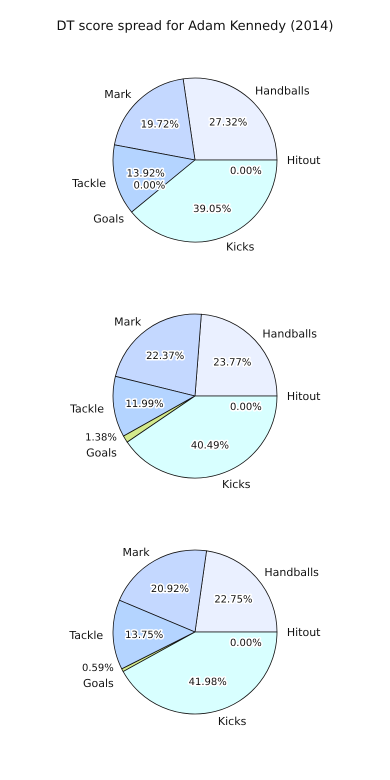 The width and height of the screenshot is (390, 780). What do you see at coordinates (228, 123) in the screenshot?
I see `data-label: 27.32%` at bounding box center [228, 123].